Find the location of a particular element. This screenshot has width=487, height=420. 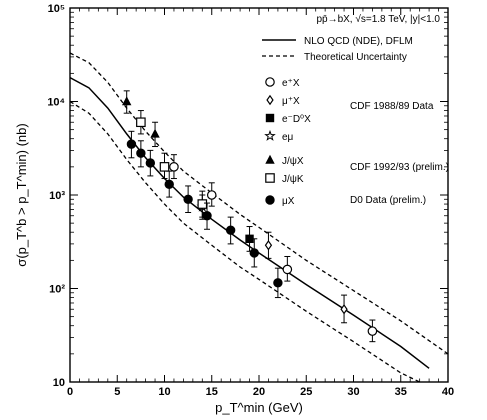

legend-label: e⁻D⁰X is located at coordinates (296, 119).